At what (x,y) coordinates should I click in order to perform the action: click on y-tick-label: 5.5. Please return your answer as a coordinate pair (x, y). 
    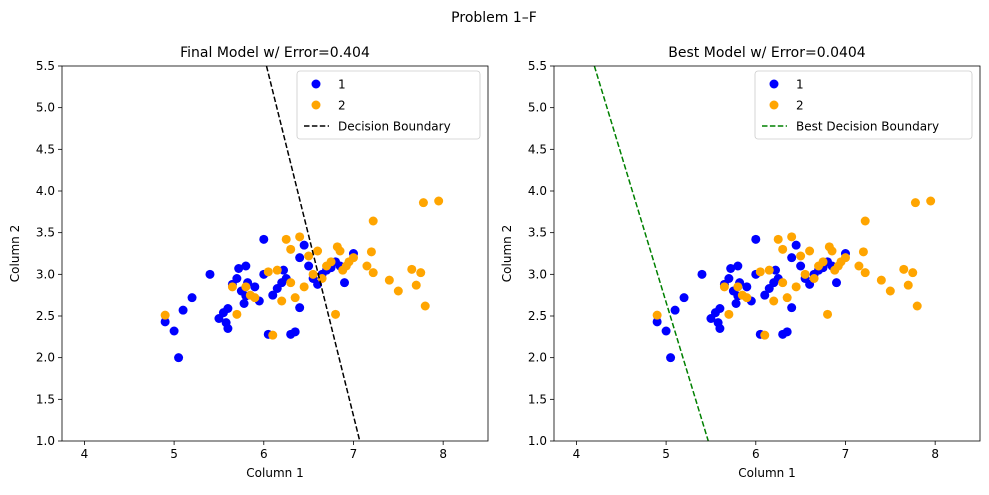
    Looking at the image, I should click on (45, 66).